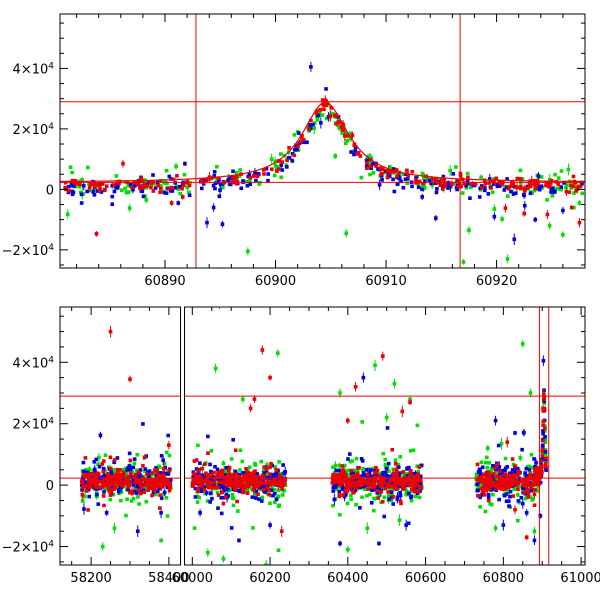 Image resolution: width=600 pixels, height=600 pixels. What do you see at coordinates (385, 281) in the screenshot?
I see `top-x-tick-label: 60910` at bounding box center [385, 281].